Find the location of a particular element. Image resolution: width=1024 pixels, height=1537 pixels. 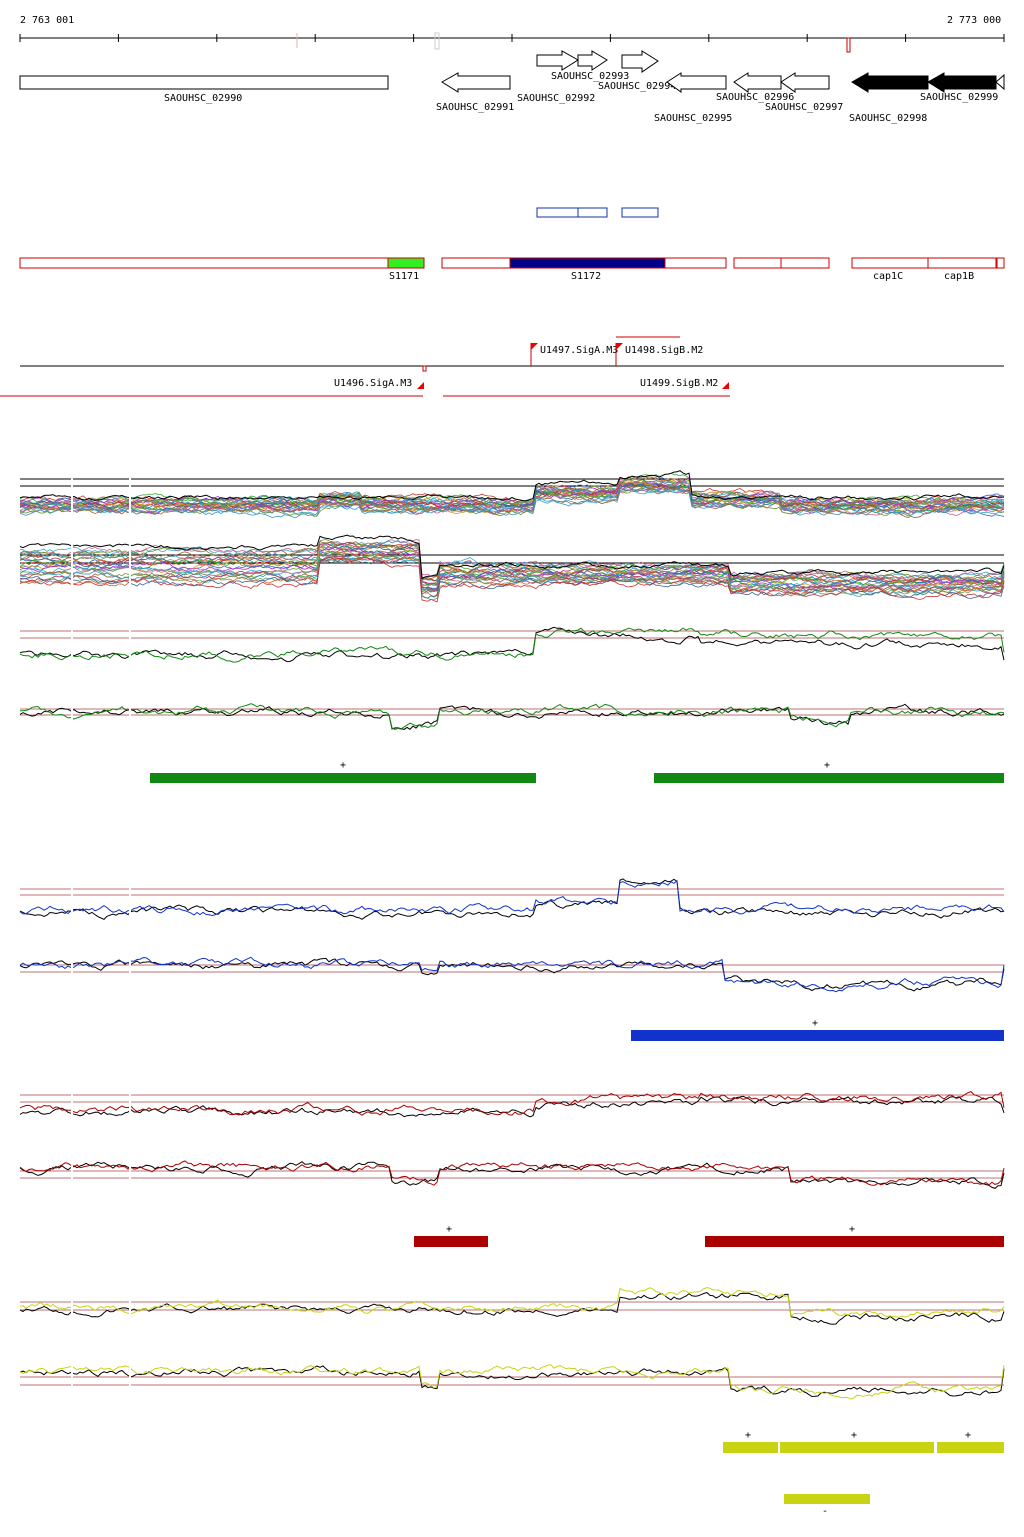

transcript-s1171: S1171 is located at coordinates (406, 269).